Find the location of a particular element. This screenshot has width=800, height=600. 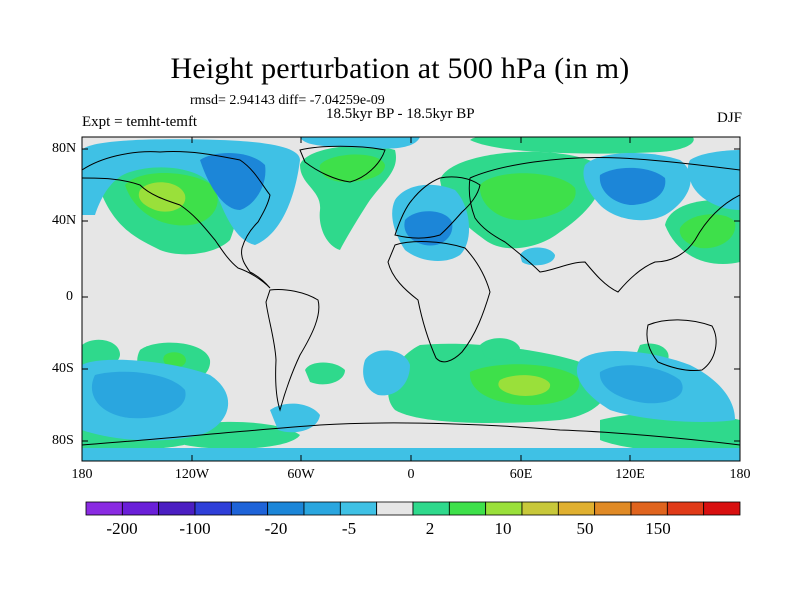

colorbar-label: -5 is located at coordinates (349, 528).